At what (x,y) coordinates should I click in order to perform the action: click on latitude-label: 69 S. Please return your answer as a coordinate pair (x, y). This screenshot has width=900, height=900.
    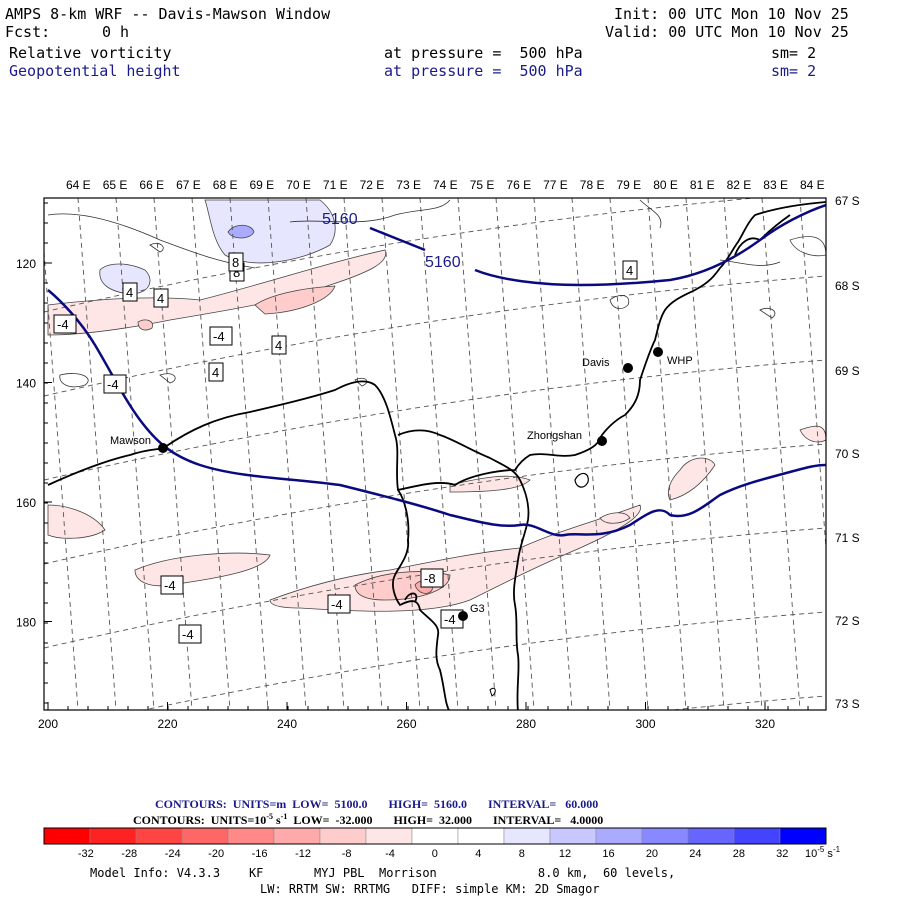
    Looking at the image, I should click on (847, 371).